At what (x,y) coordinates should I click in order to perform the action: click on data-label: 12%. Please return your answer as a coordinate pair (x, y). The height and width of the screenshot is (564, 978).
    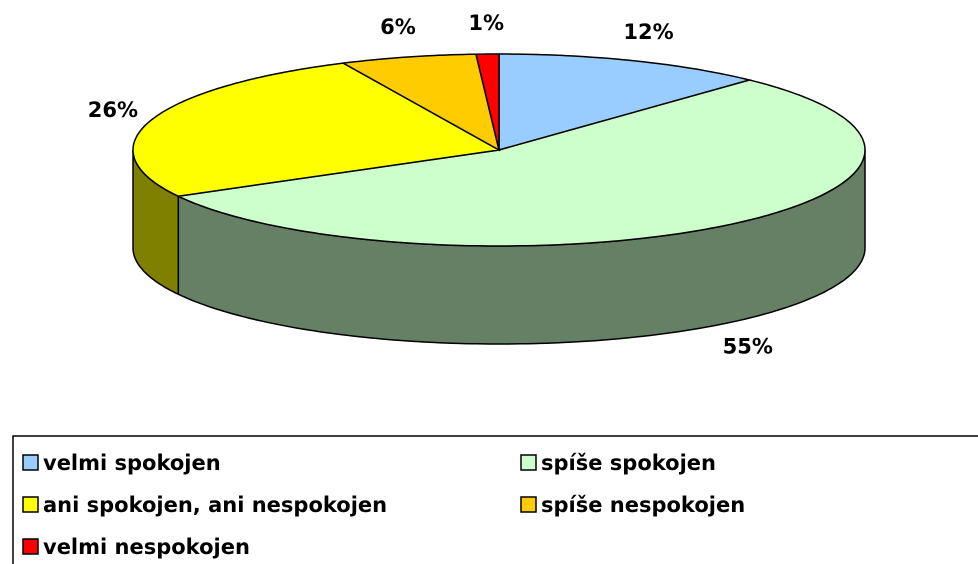
    Looking at the image, I should click on (648, 32).